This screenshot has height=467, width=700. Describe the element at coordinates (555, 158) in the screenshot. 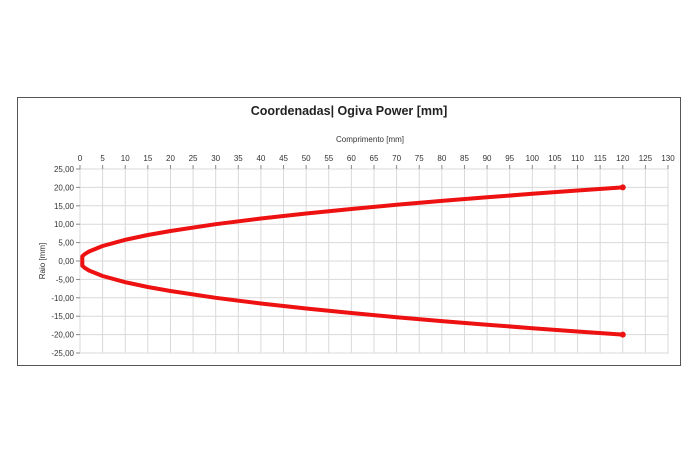

I see `x-tick-label: 105` at that location.